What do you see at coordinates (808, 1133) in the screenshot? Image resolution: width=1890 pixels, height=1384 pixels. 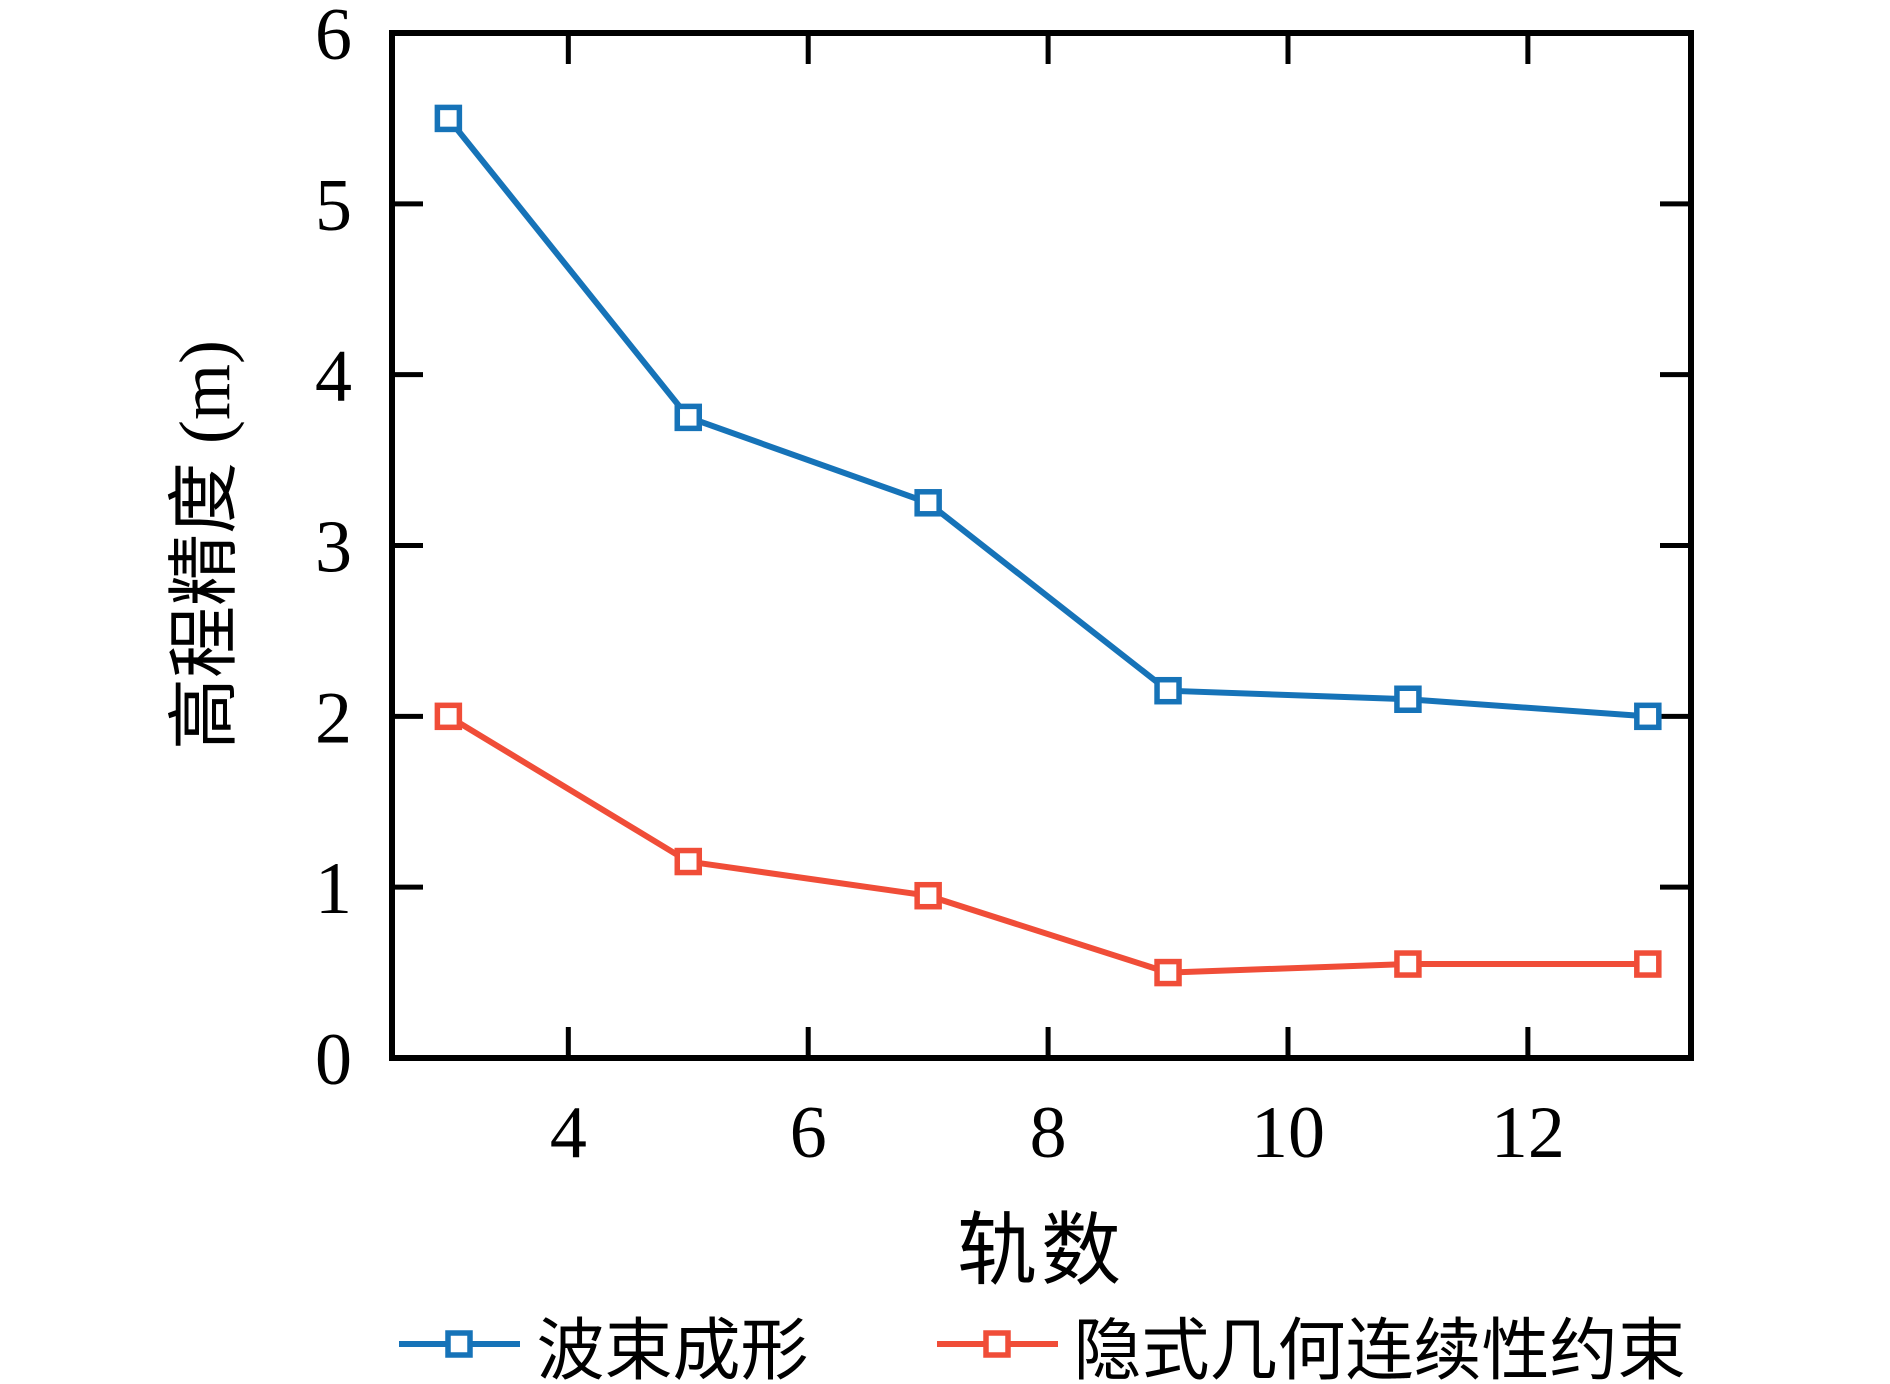 I see `x-tick-label: 6` at bounding box center [808, 1133].